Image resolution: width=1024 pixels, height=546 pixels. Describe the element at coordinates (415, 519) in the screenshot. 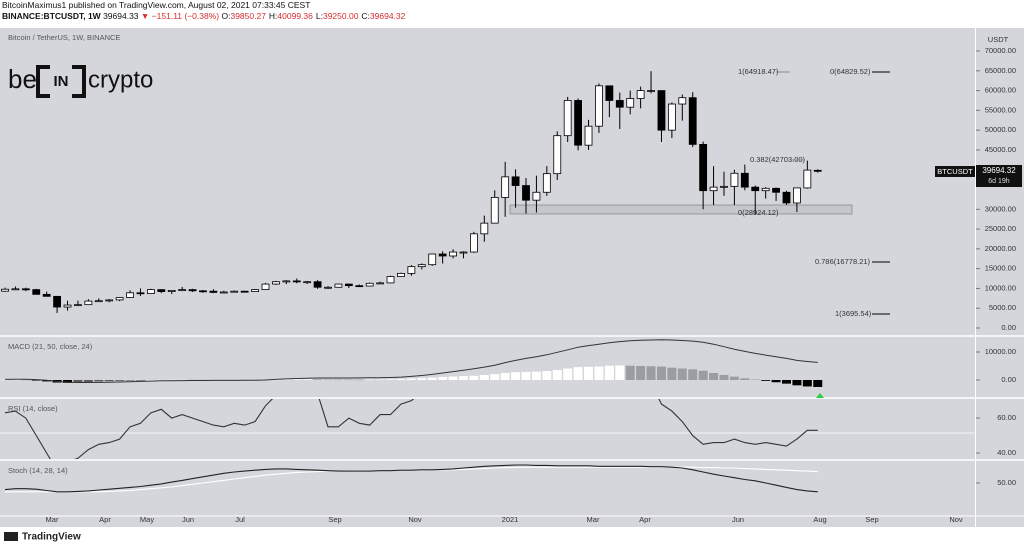

I see `x-tick-label: Nov` at that location.